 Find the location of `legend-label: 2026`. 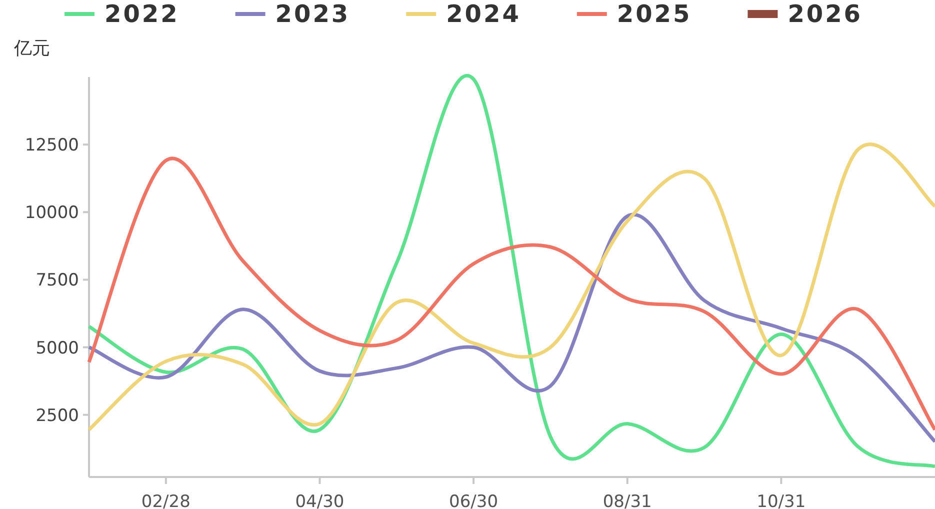

legend-label: 2026 is located at coordinates (825, 14).